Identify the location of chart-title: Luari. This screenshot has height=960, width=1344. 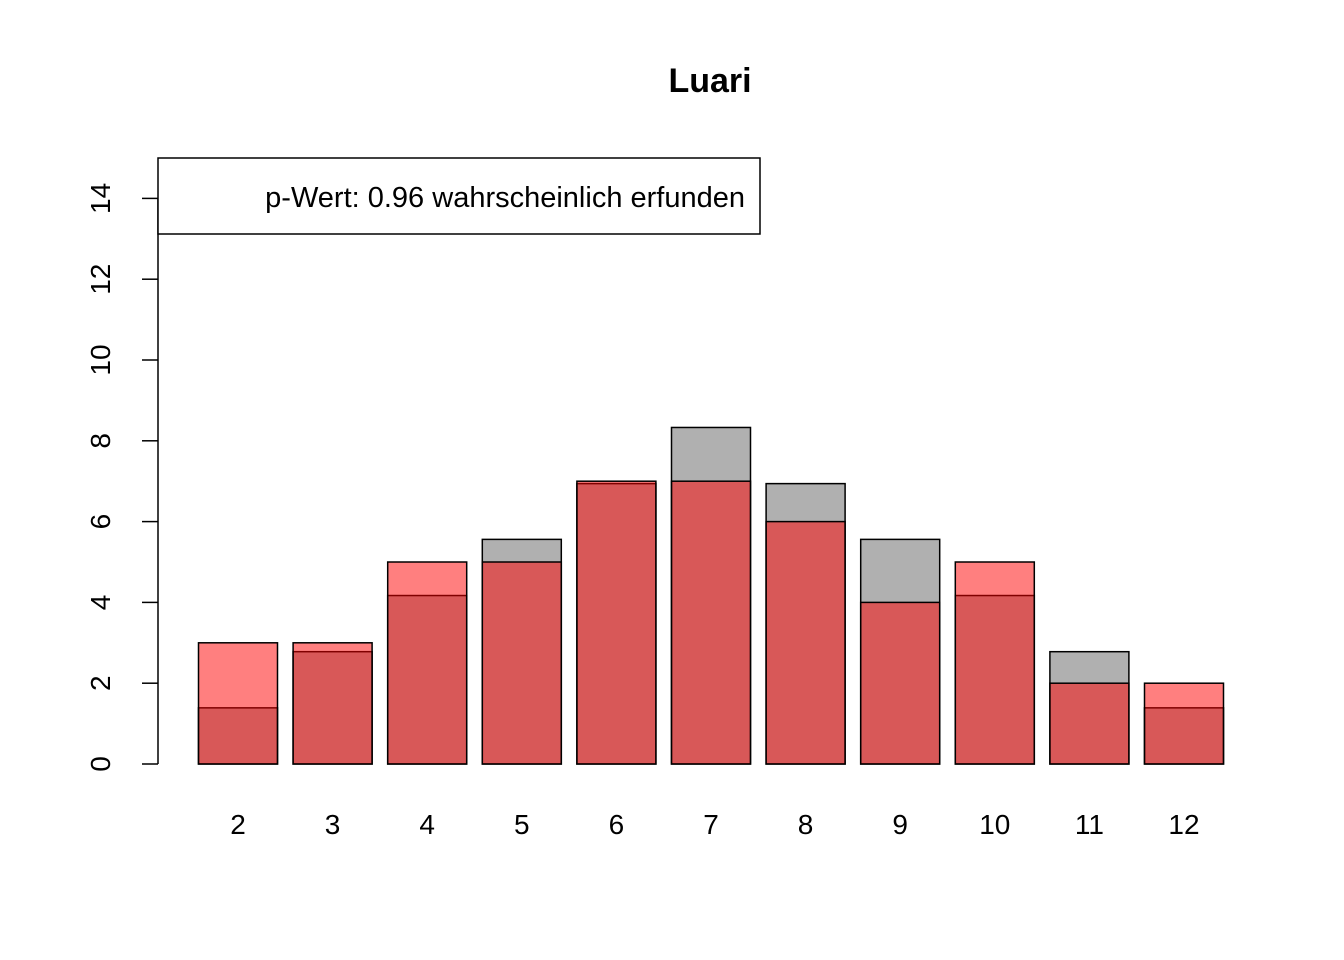
(709, 81).